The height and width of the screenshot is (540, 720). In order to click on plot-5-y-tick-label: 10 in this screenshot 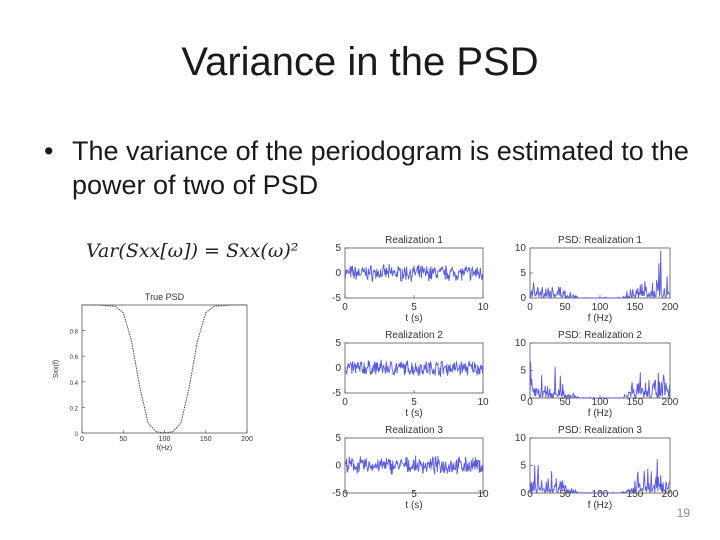, I will do `click(521, 248)`.